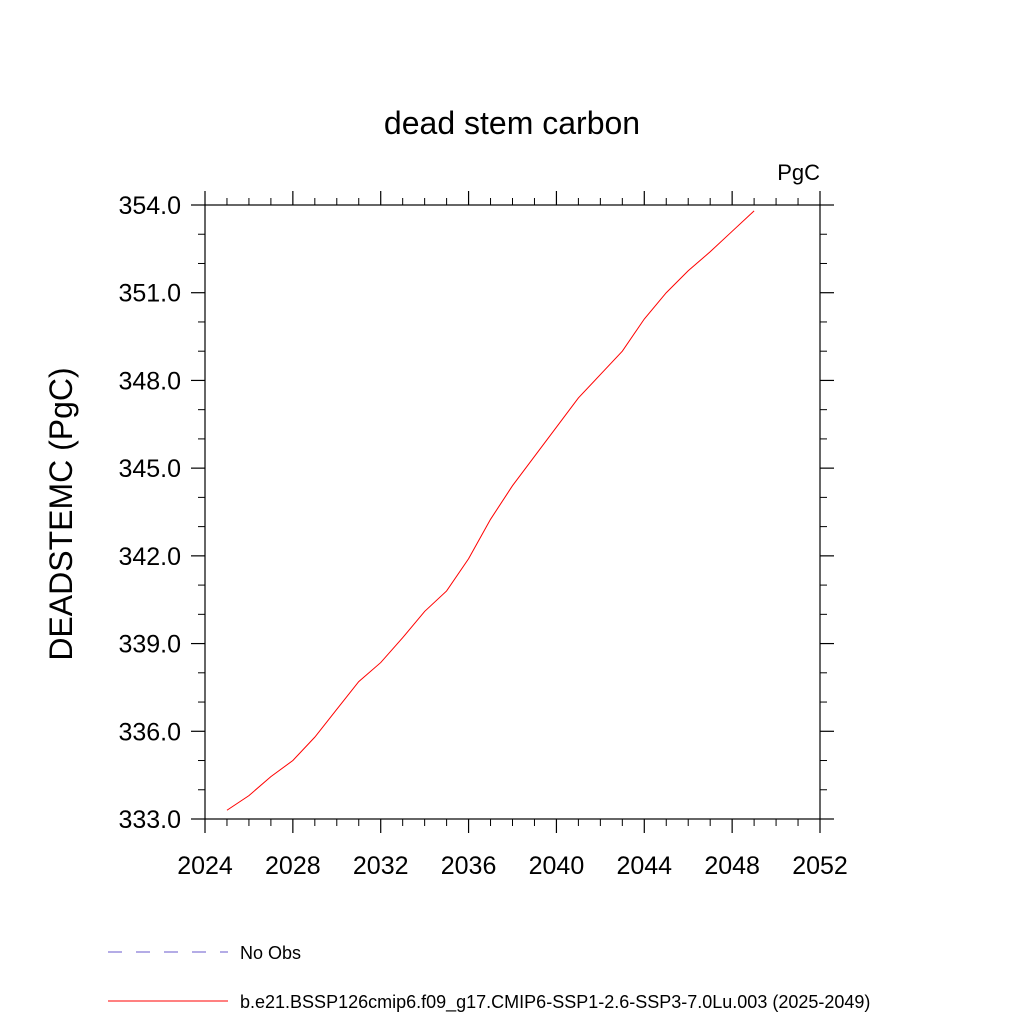 The image size is (1024, 1024). I want to click on x-tick-label: 2024, so click(205, 866).